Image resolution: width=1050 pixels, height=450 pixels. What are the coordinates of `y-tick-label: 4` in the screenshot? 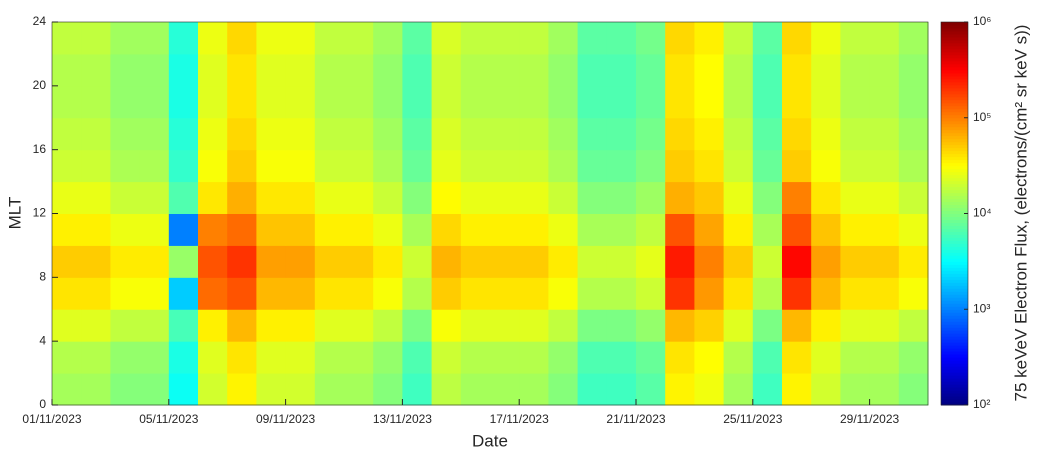 It's located at (42, 340).